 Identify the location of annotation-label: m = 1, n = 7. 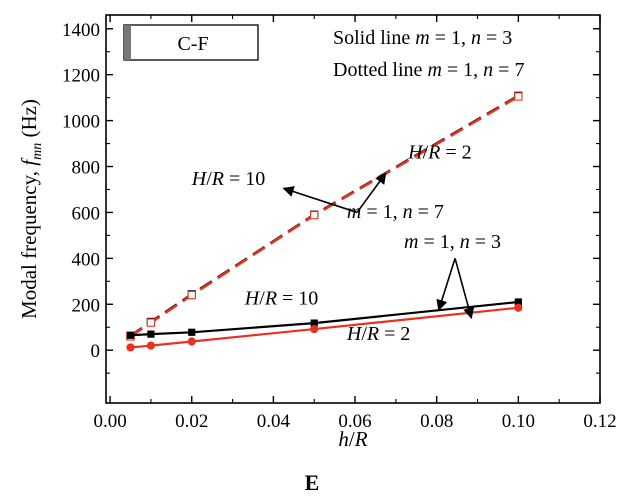
(395, 212).